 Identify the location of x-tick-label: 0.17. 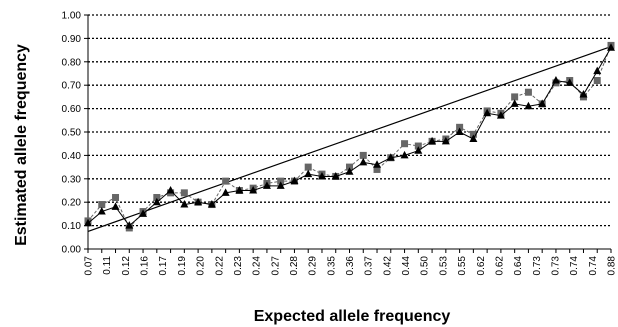
(163, 266).